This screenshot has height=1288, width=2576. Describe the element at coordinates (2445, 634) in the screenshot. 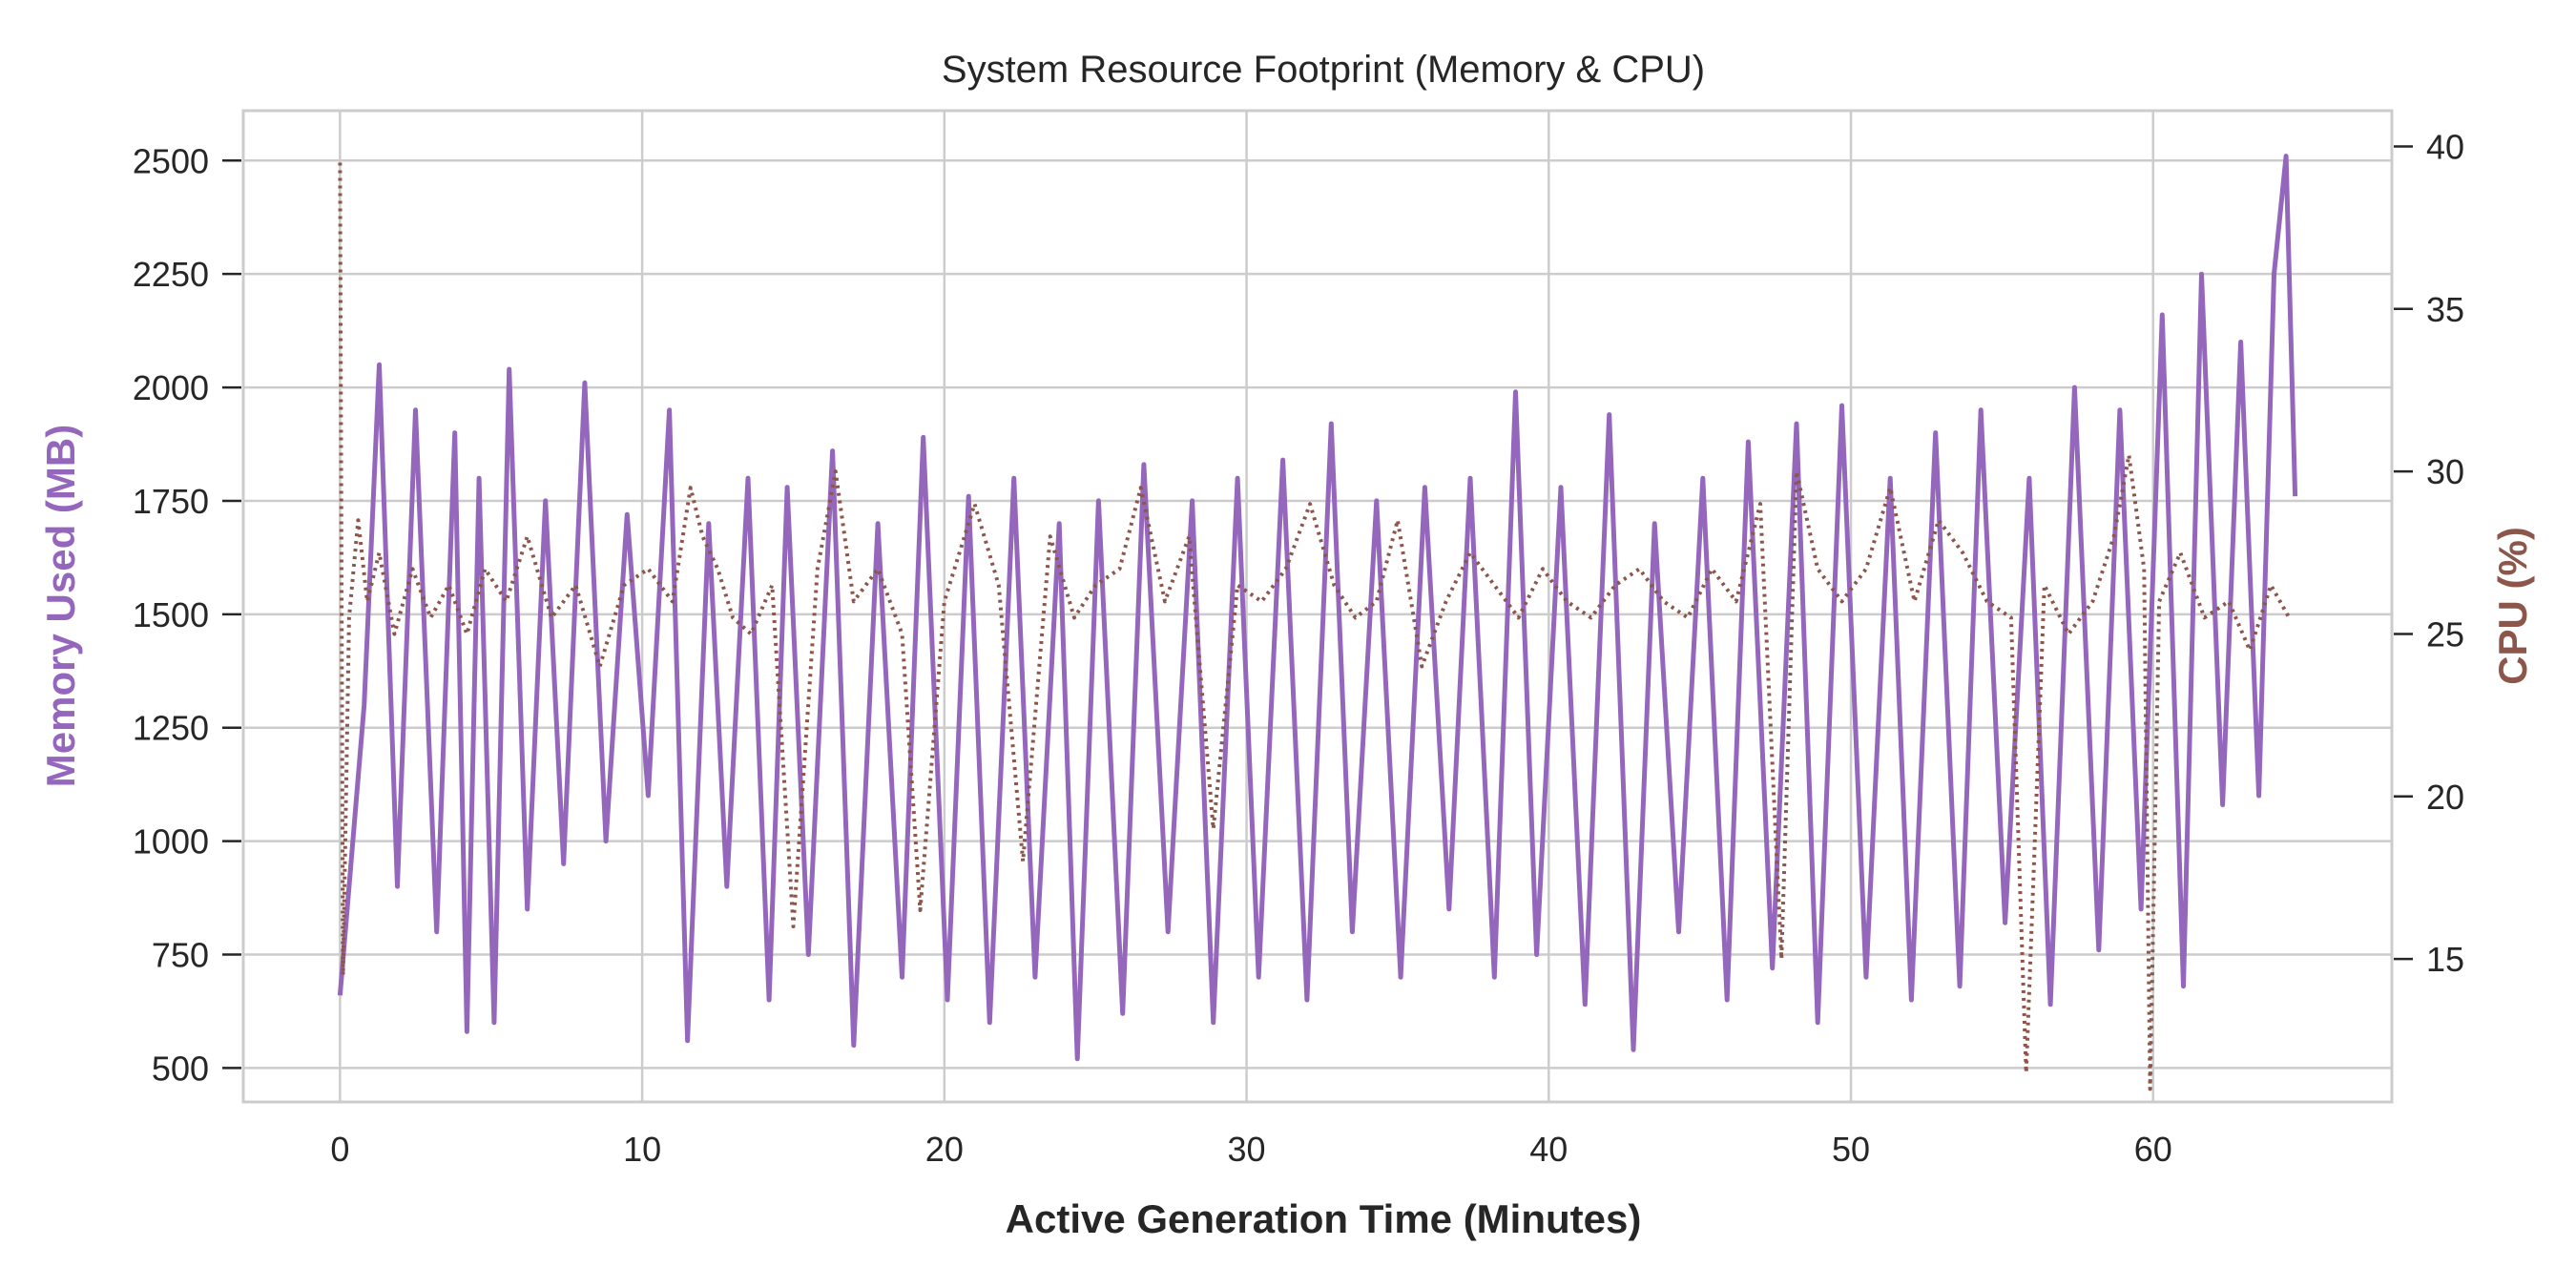

I see `right-y-tick-label: 25` at that location.